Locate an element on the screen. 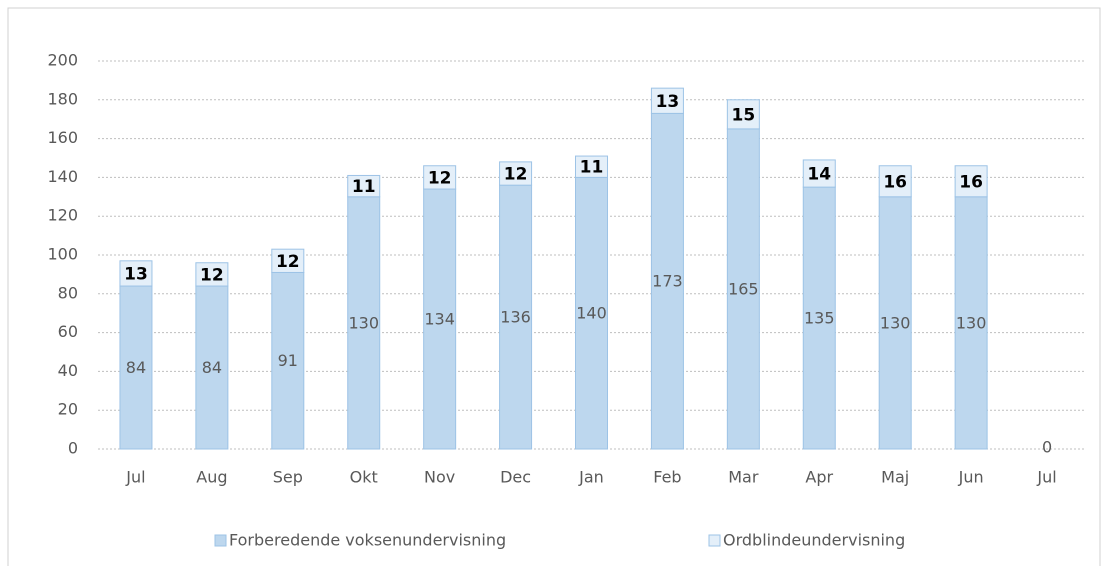  data-label: 165 is located at coordinates (743, 288).